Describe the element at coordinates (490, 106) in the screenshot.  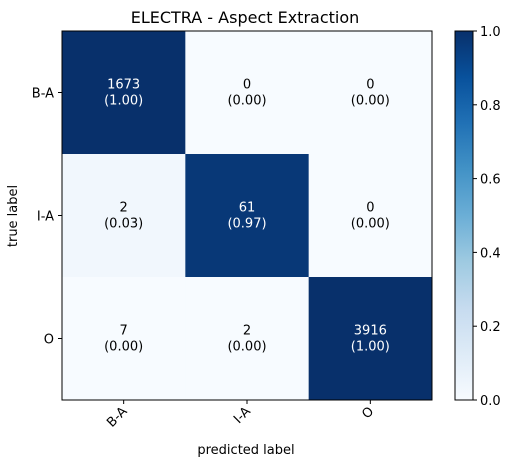
I see `colorbar-tick-label: 0.8` at that location.